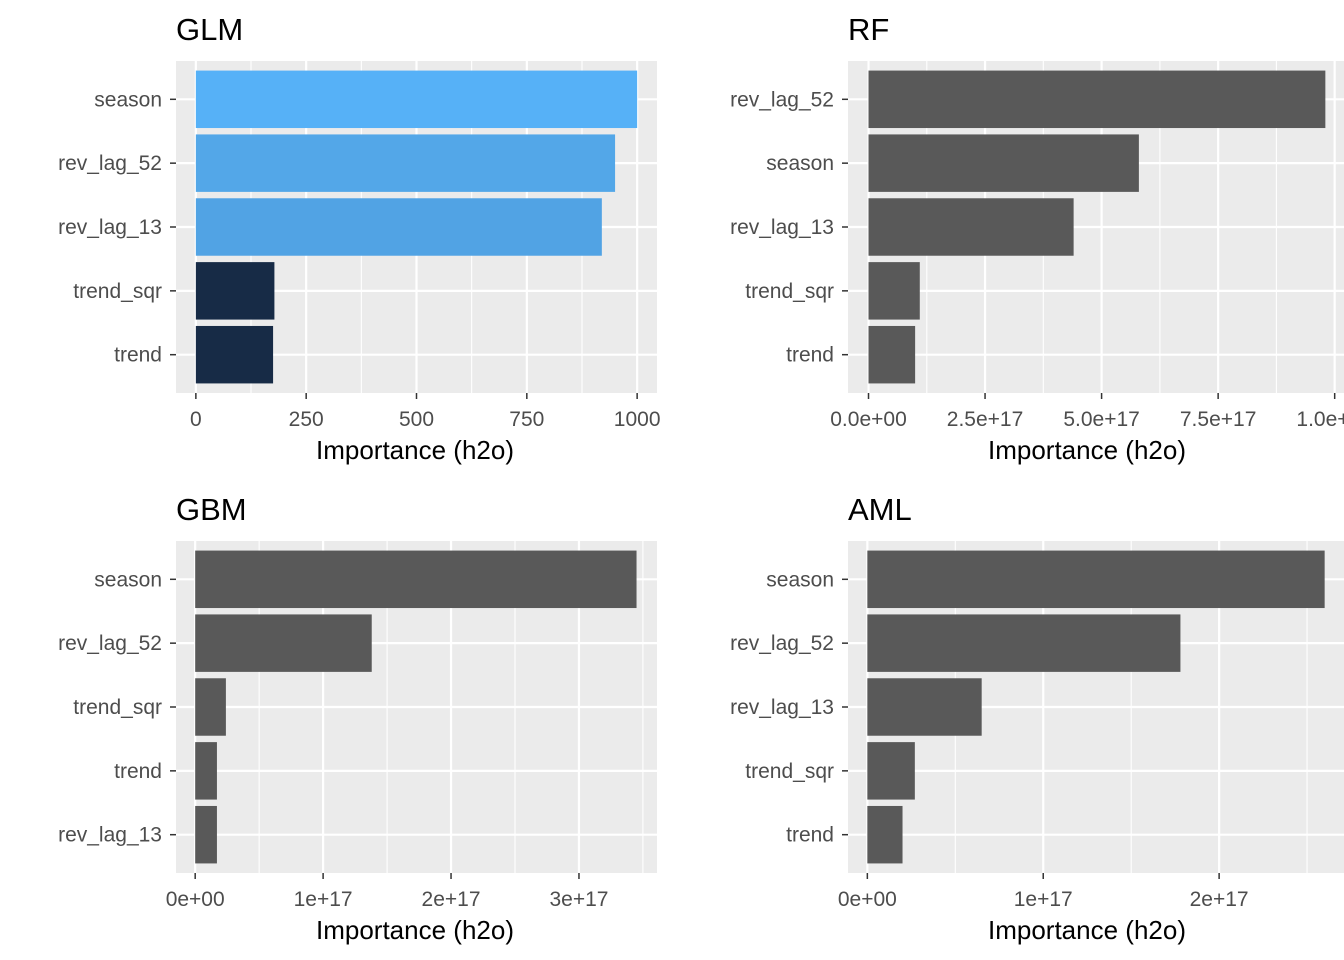 The height and width of the screenshot is (960, 1344). What do you see at coordinates (526, 419) in the screenshot?
I see `x-tick-label: 750` at bounding box center [526, 419].